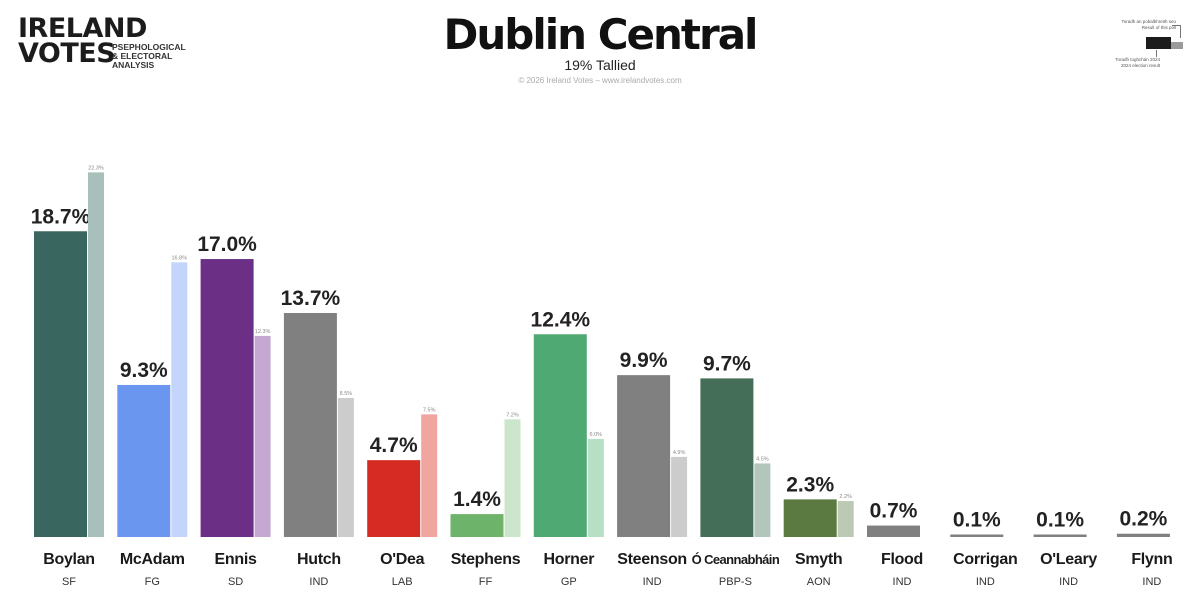 The image size is (1200, 600). What do you see at coordinates (144, 370) in the screenshot?
I see `poll-value-label: 9.3%` at bounding box center [144, 370].